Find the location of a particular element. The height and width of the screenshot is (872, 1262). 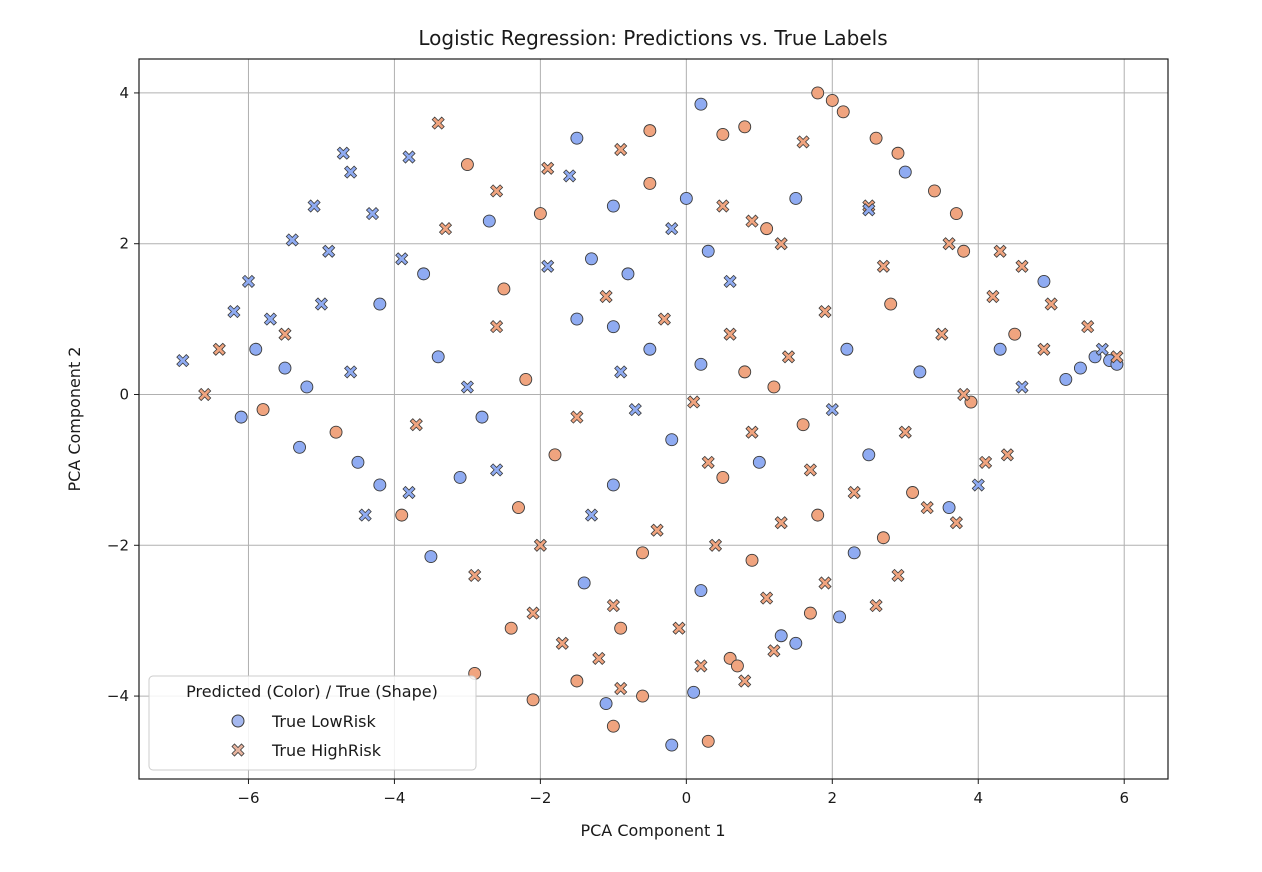

legend-box is located at coordinates (312, 723).